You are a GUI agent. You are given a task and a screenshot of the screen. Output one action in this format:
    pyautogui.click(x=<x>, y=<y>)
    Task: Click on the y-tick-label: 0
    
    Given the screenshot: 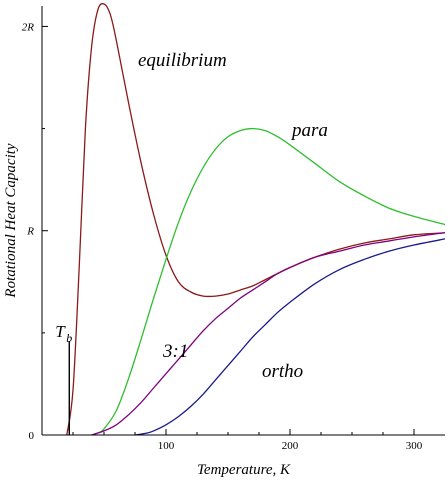 What is the action you would take?
    pyautogui.click(x=32, y=436)
    